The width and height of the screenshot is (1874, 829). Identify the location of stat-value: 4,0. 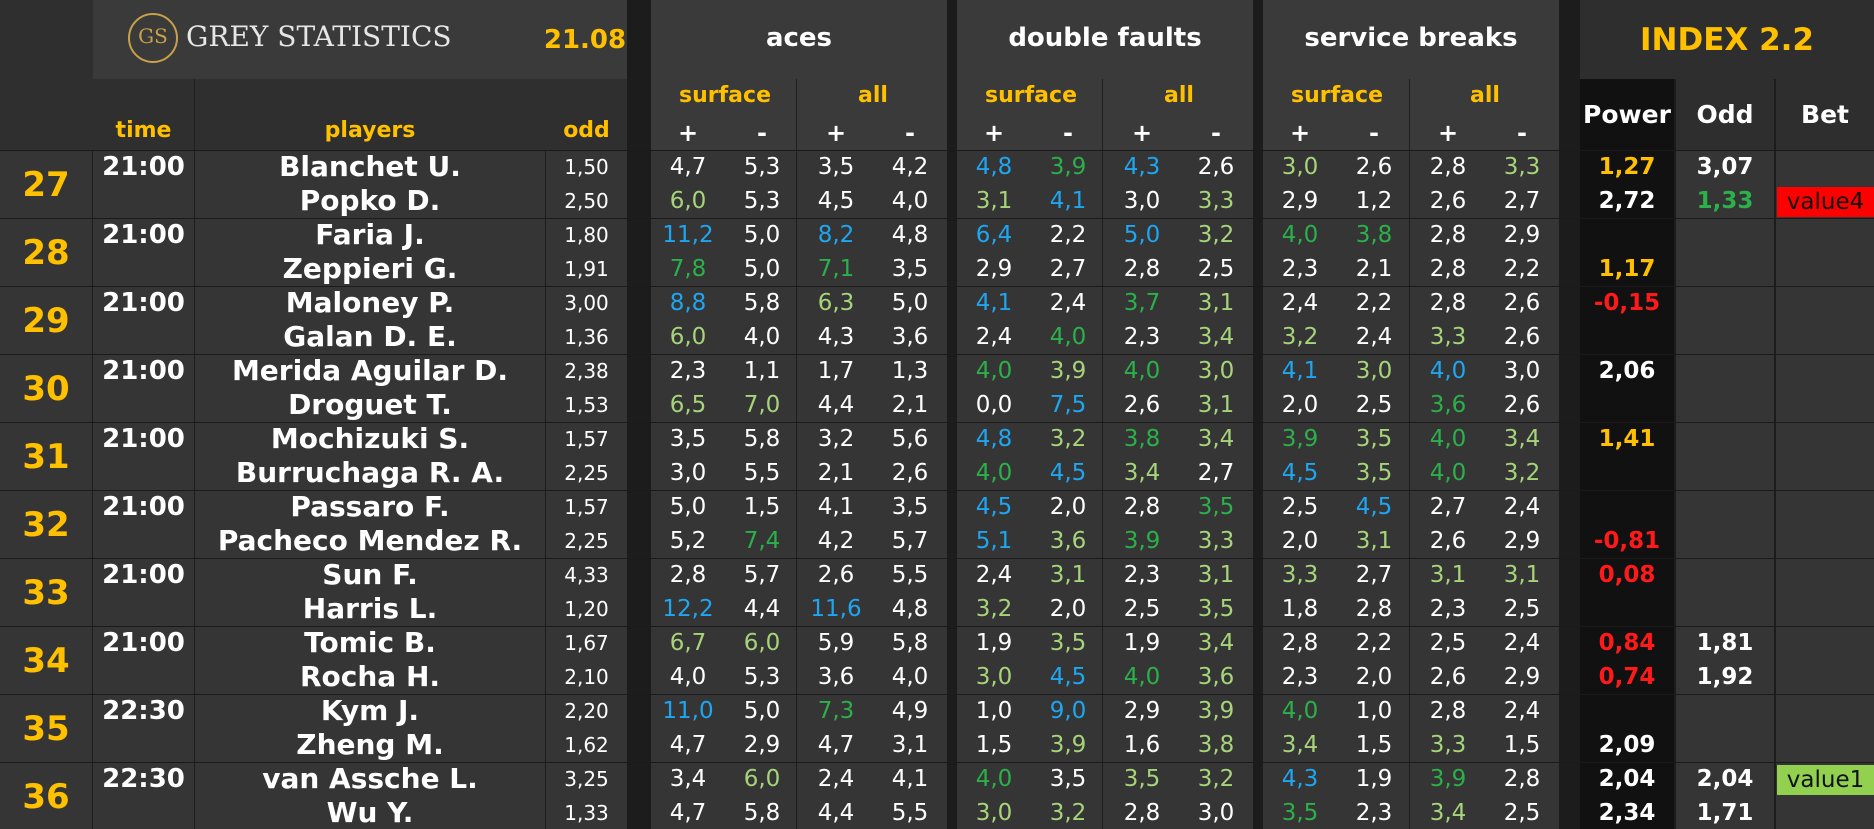
(994, 779).